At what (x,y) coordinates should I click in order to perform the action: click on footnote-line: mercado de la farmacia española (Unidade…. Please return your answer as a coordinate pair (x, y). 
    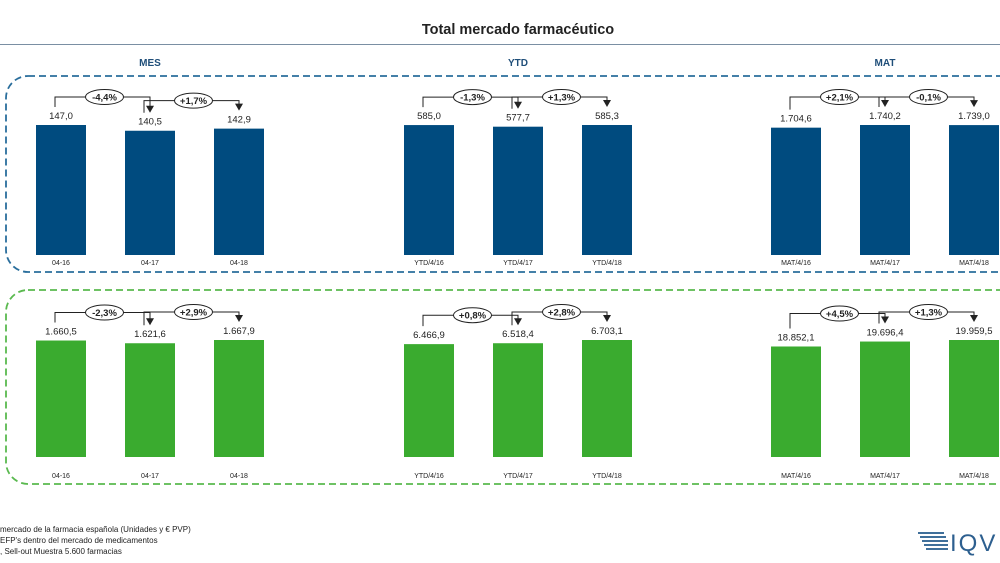
    Looking at the image, I should click on (95, 529).